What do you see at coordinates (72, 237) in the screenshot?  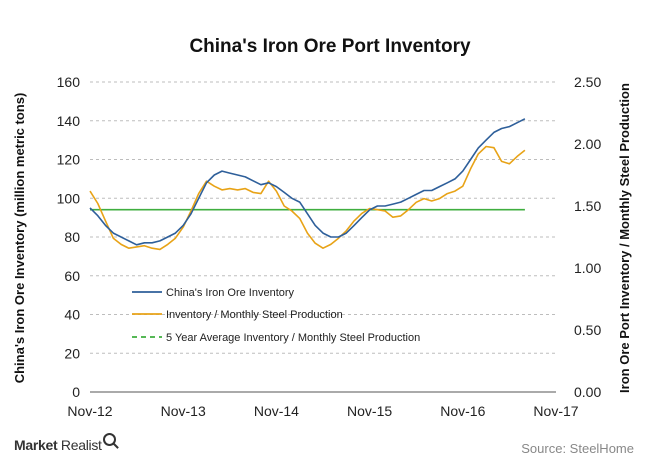 I see `y-tick-label: 80` at bounding box center [72, 237].